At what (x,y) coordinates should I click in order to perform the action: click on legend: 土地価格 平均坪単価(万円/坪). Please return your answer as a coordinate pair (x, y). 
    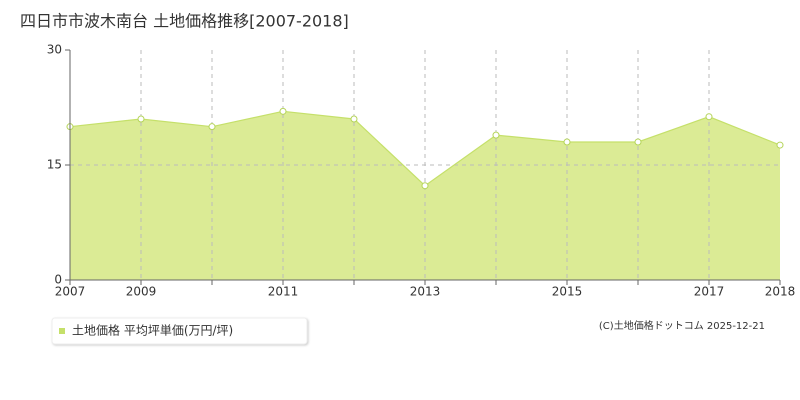
    Looking at the image, I should click on (179, 331).